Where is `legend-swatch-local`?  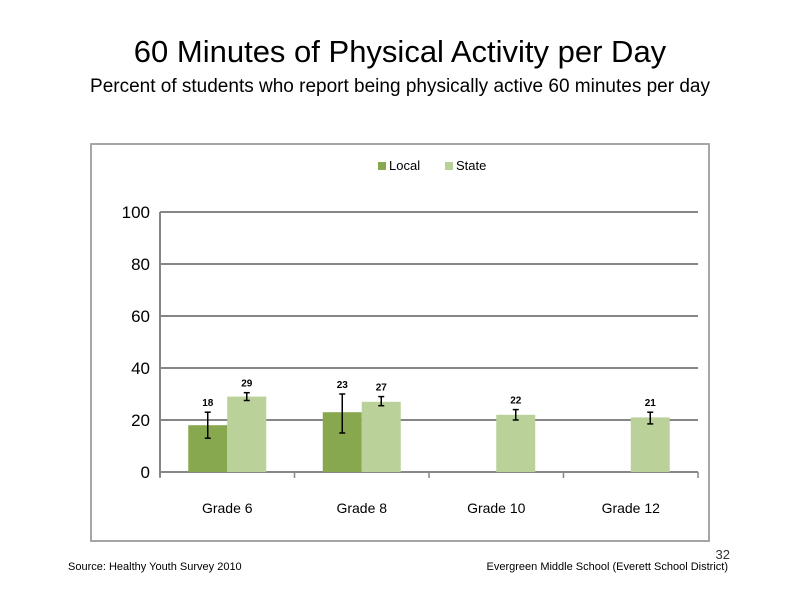
legend-swatch-local is located at coordinates (382, 166).